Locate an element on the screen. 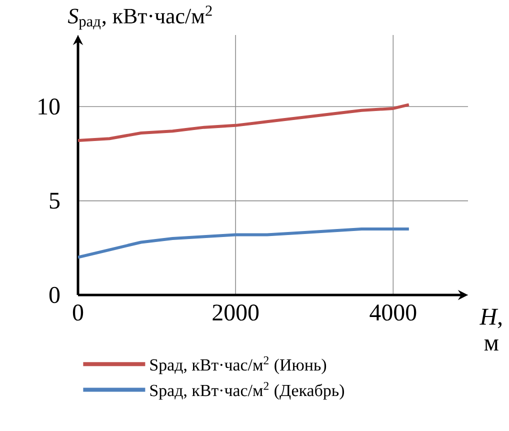 This screenshot has height=431, width=509. y-axis-title: S$_{рад}$, кВт·час/м$^{2}$ is located at coordinates (140, 18).